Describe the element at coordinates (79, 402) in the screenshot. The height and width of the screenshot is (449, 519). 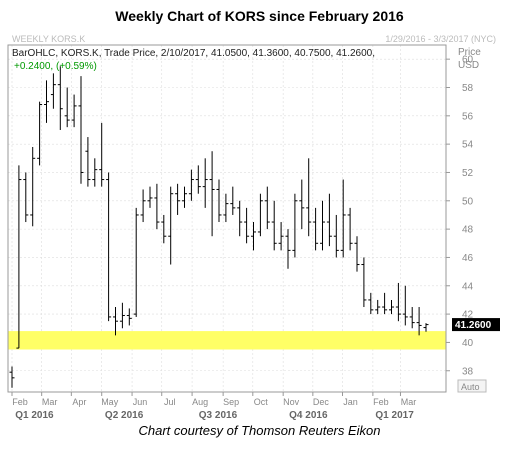
I see `x-tick-label: Apr` at that location.